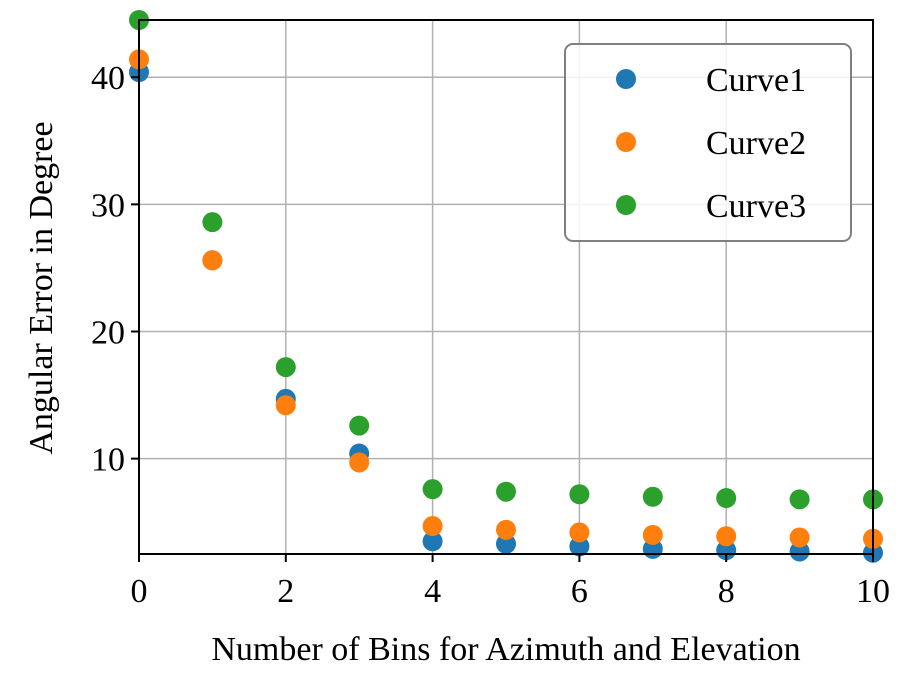 The height and width of the screenshot is (690, 918). I want to click on y-tick-label: 30, so click(108, 205).